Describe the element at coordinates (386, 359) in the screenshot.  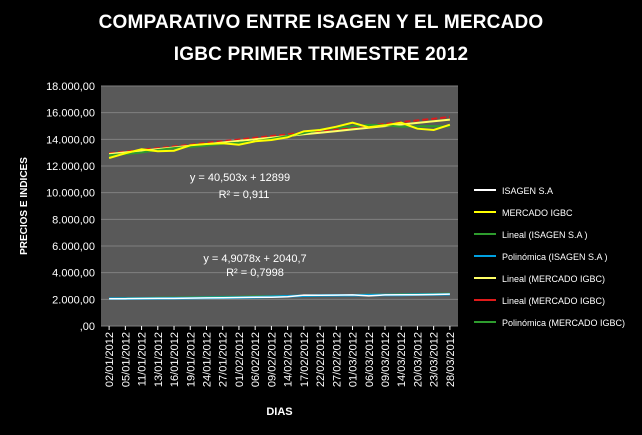
I see `x-tick-label: 09/03/2012` at that location.